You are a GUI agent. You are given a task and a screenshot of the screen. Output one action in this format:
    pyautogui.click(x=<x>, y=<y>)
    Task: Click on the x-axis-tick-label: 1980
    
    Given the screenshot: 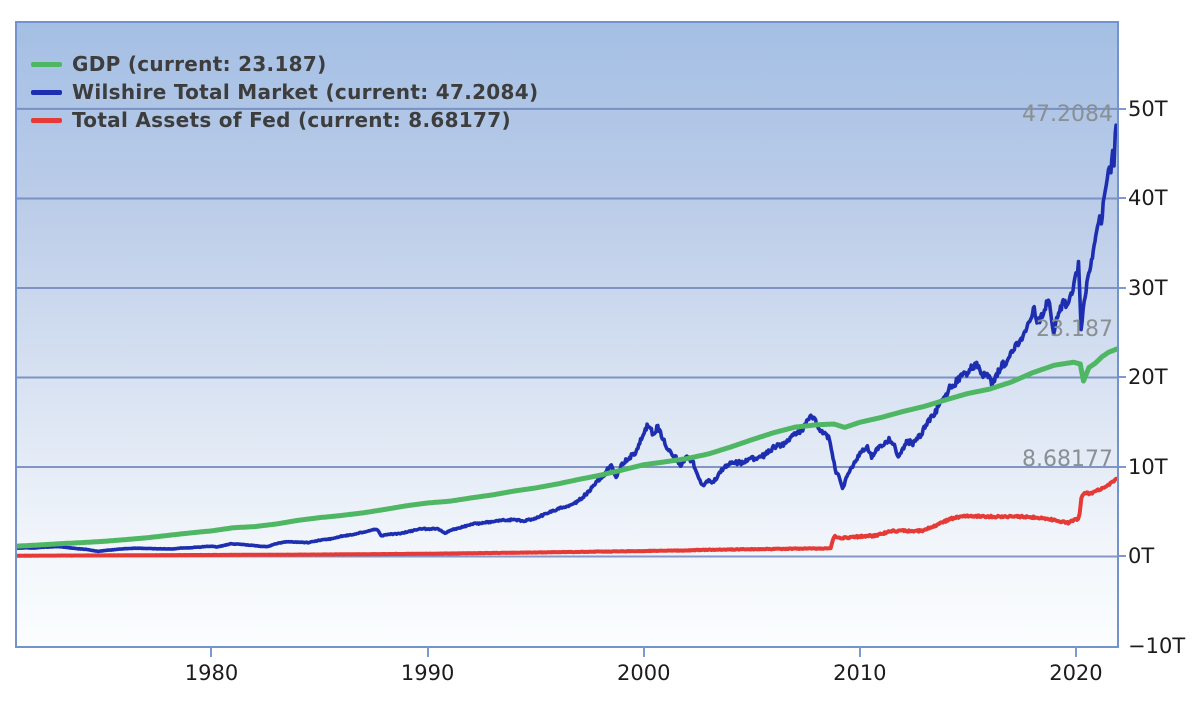 What is the action you would take?
    pyautogui.click(x=211, y=673)
    